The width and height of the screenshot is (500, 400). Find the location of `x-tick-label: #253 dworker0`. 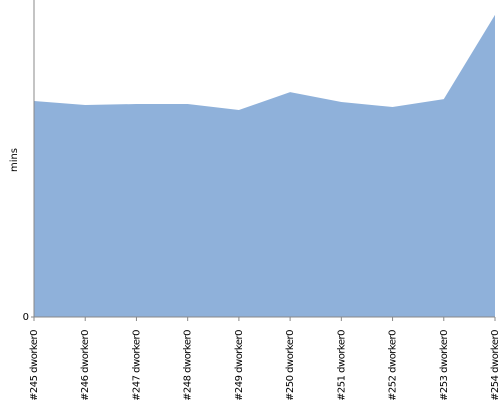

x-tick-label: #253 dworker0 is located at coordinates (444, 365).